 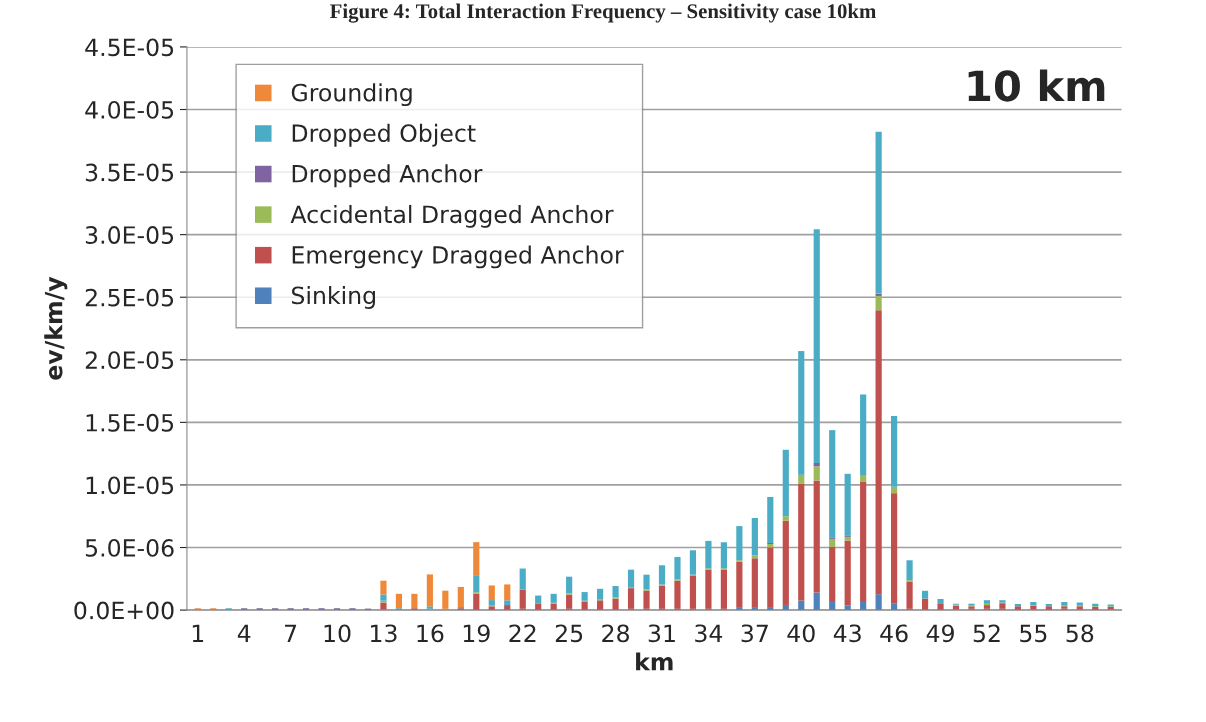 I want to click on chart-title: Figure 4: Total Interaction Frequency – Sensitivity case 10km, so click(x=603, y=13).